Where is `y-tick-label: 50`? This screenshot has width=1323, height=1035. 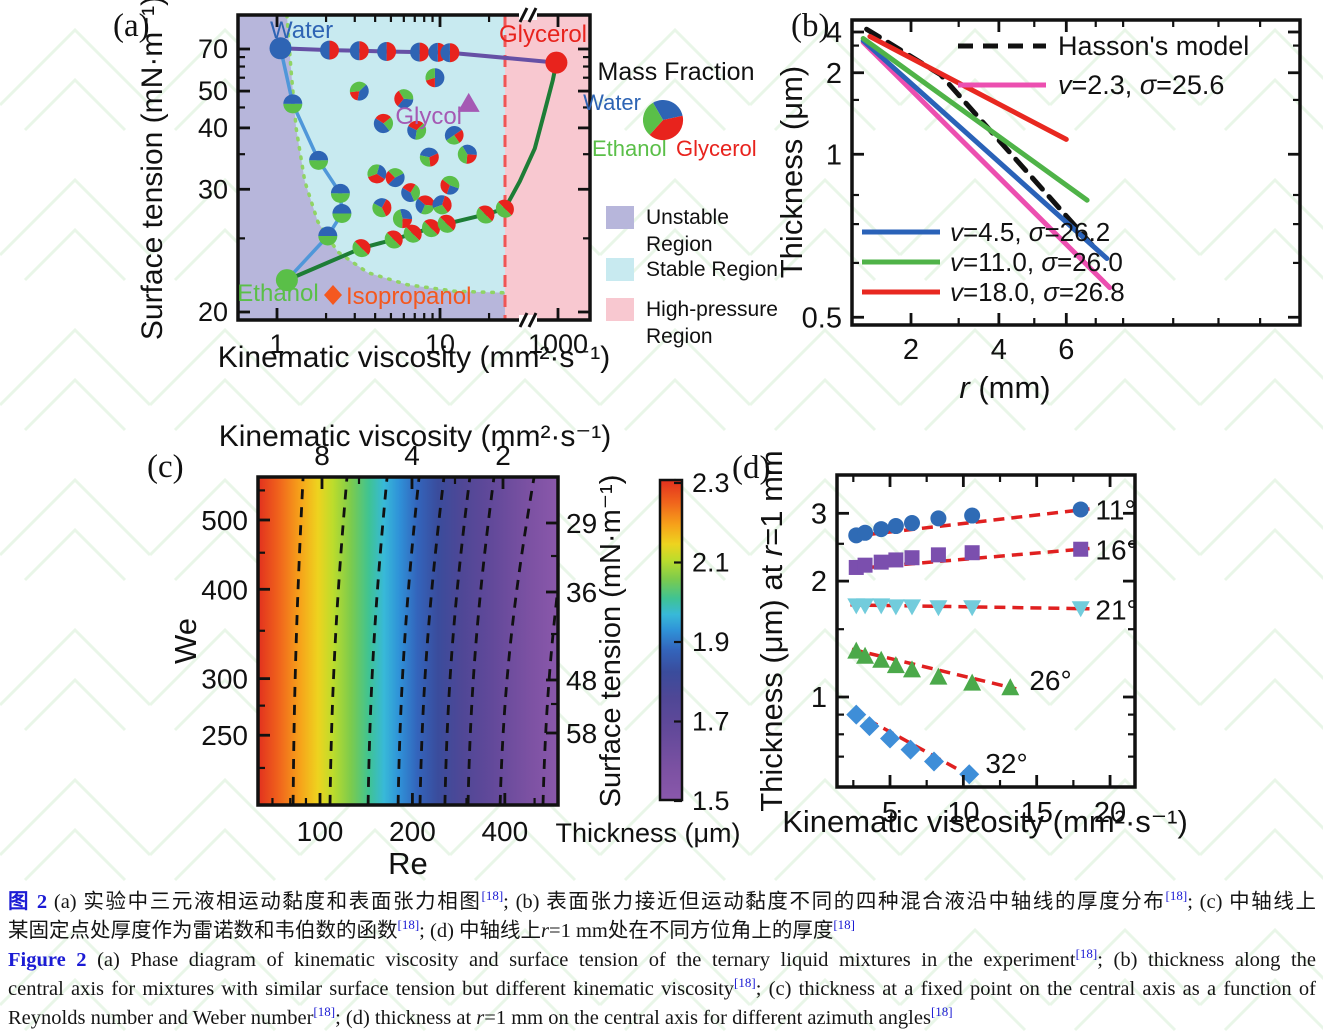
y-tick-label: 50 is located at coordinates (213, 91).